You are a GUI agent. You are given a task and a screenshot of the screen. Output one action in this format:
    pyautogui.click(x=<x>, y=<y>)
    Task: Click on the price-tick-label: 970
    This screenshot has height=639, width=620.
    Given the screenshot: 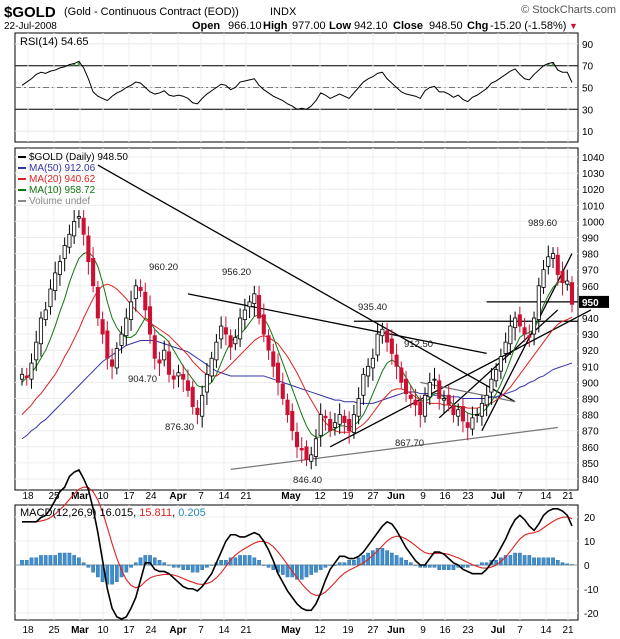 What is the action you would take?
    pyautogui.click(x=590, y=271)
    